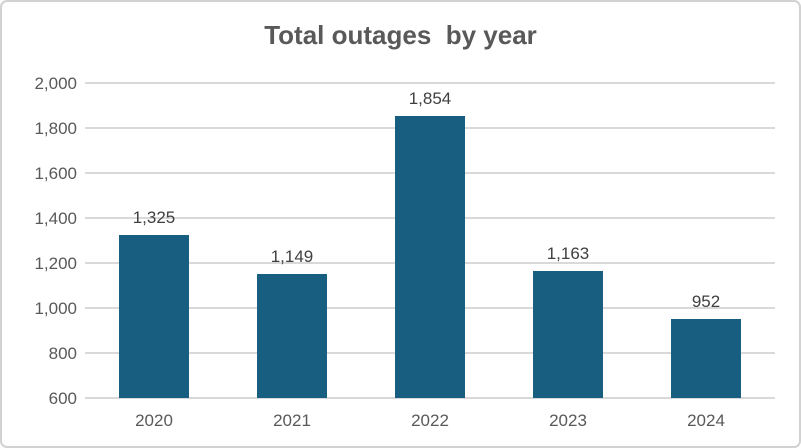 This screenshot has height=448, width=801. I want to click on bar-value-label: 1,325, so click(154, 217).